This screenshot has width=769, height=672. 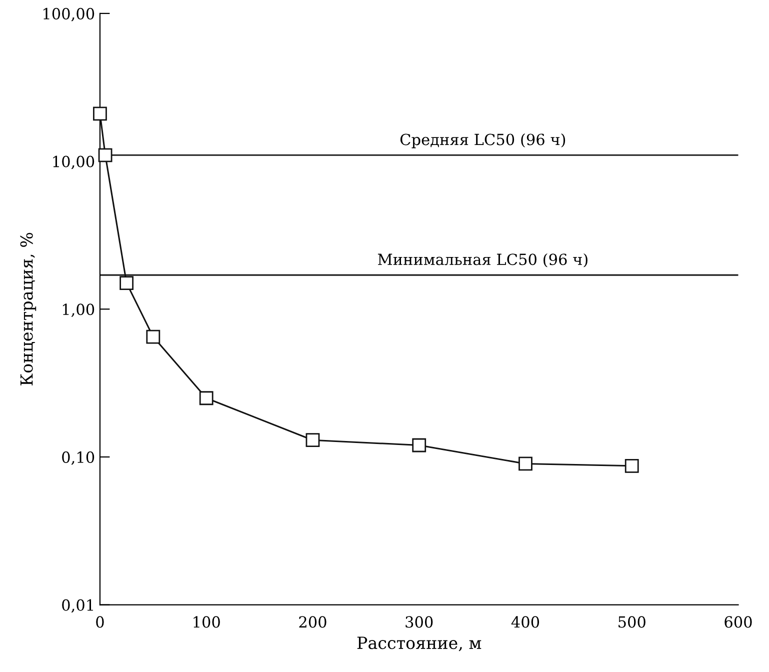 What do you see at coordinates (419, 644) in the screenshot?
I see `x-axis-title: Расстояние, м` at bounding box center [419, 644].